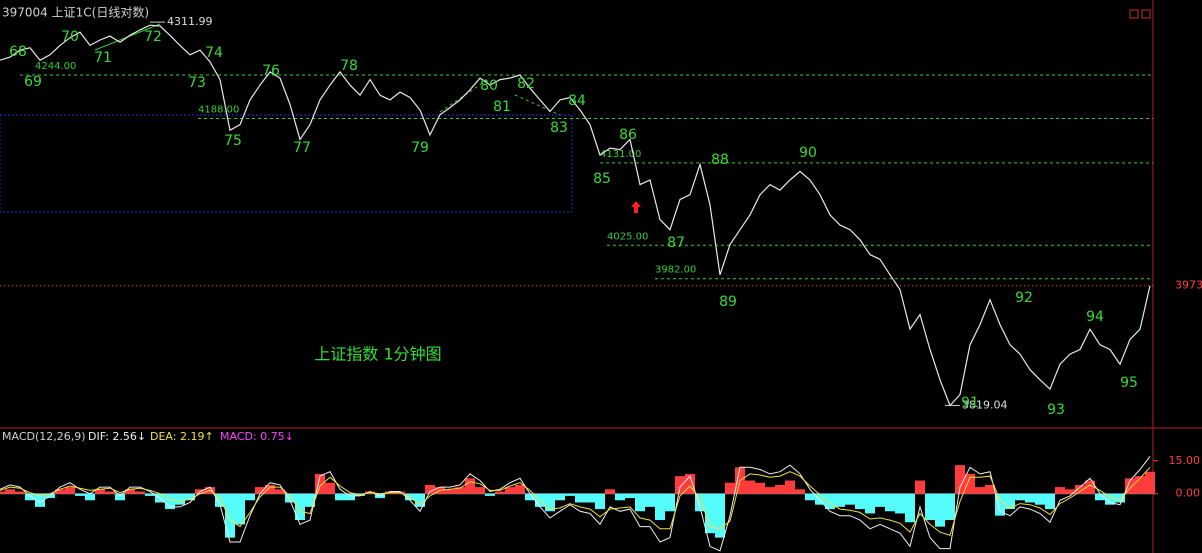  What do you see at coordinates (153, 37) in the screenshot?
I see `wave-label: 72` at bounding box center [153, 37].